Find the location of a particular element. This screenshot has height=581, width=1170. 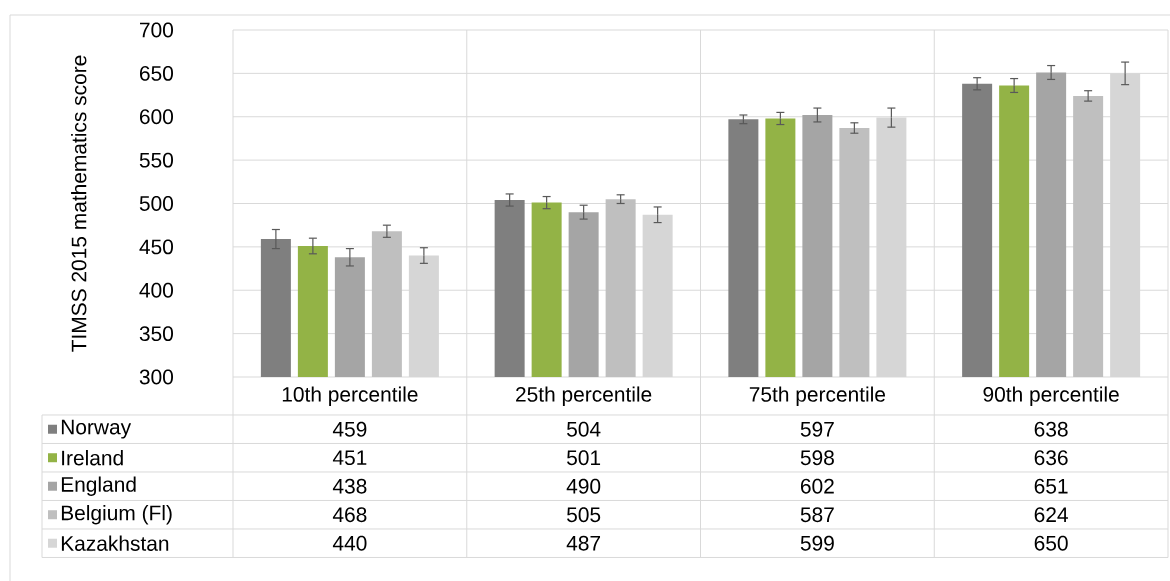

data-label: 651 is located at coordinates (1051, 486).